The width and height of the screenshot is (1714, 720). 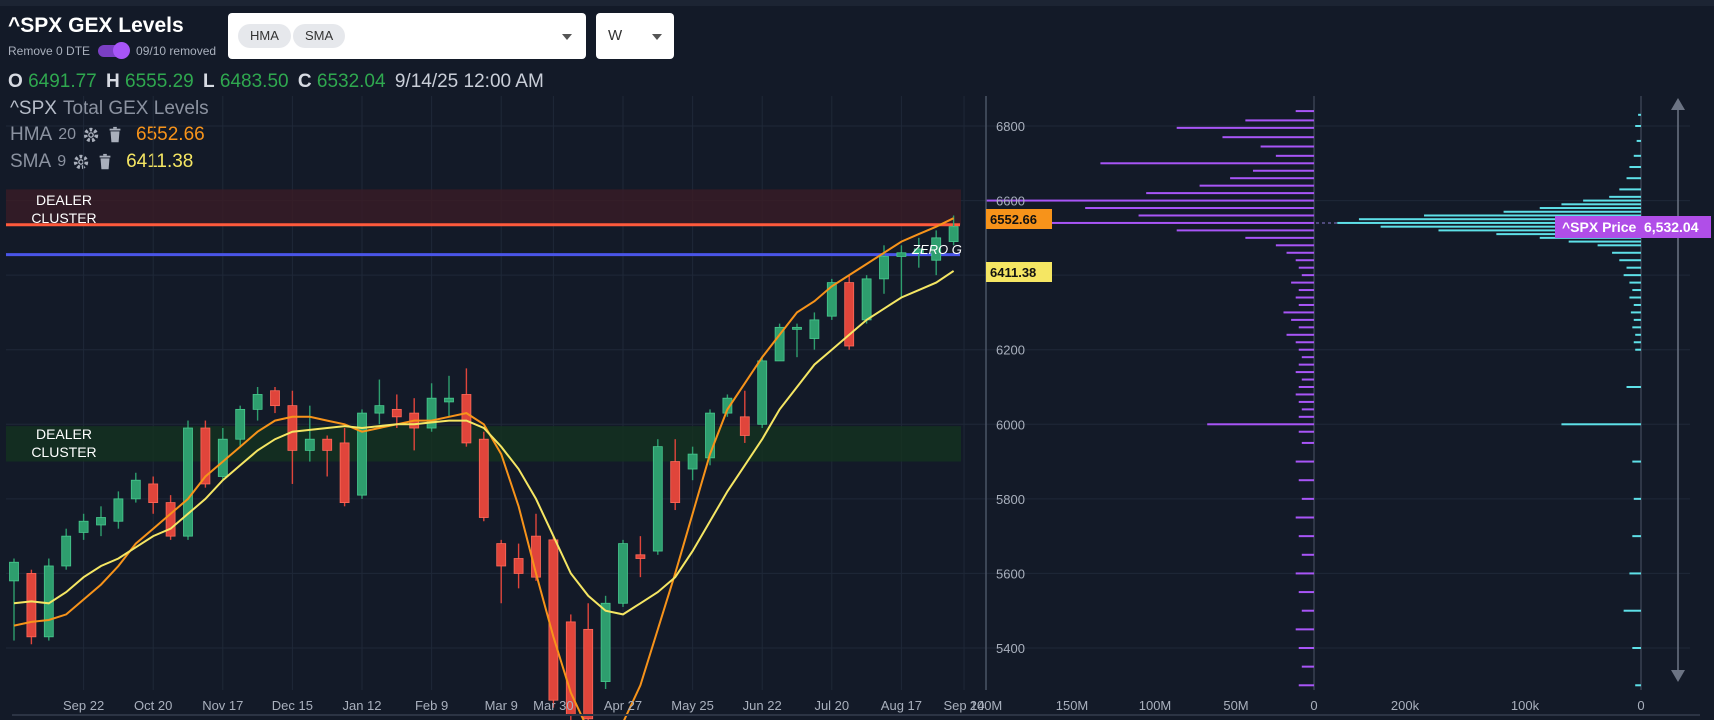 I want to click on time-axis-tick: May 25, so click(x=692, y=705).